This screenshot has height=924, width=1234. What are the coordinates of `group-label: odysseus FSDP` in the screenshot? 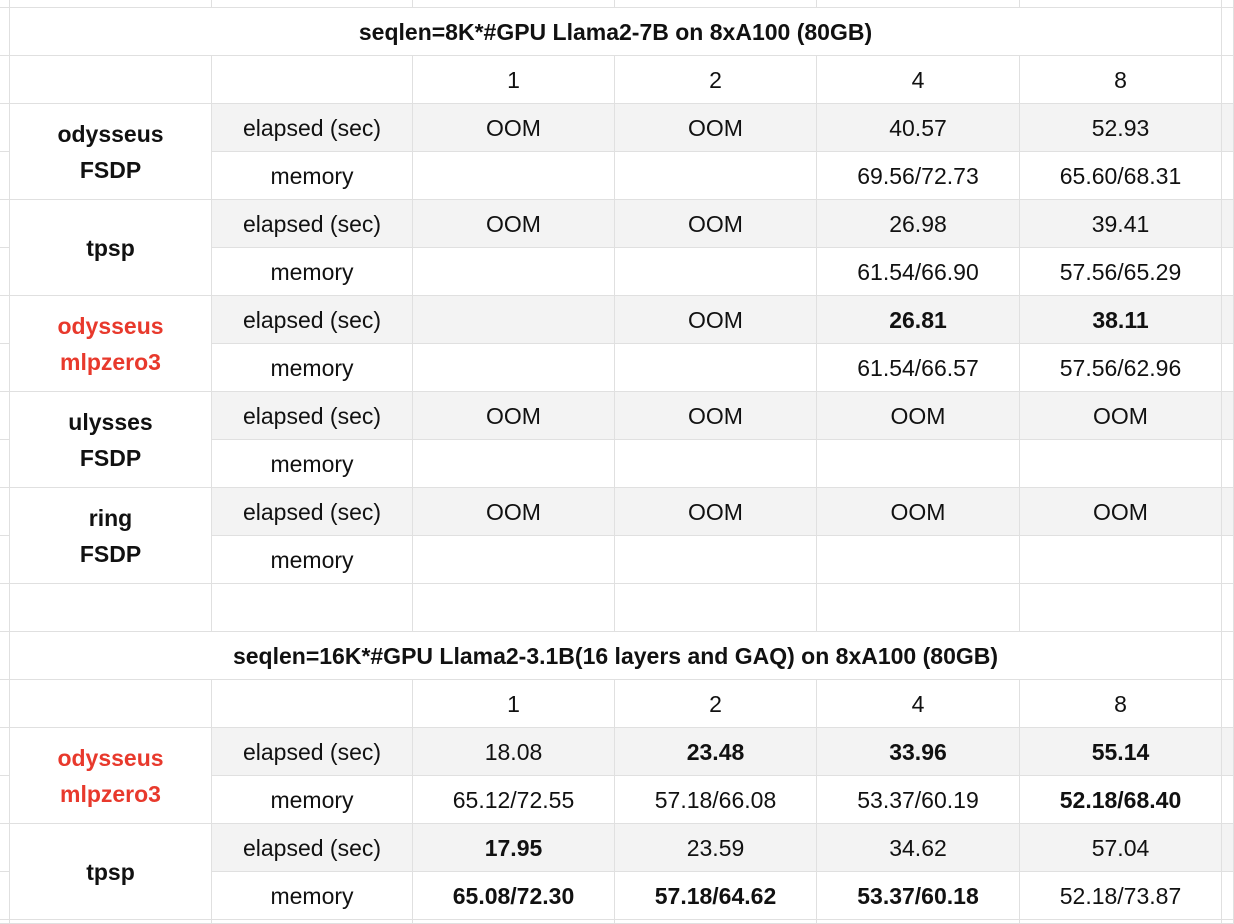 It's located at (111, 152).